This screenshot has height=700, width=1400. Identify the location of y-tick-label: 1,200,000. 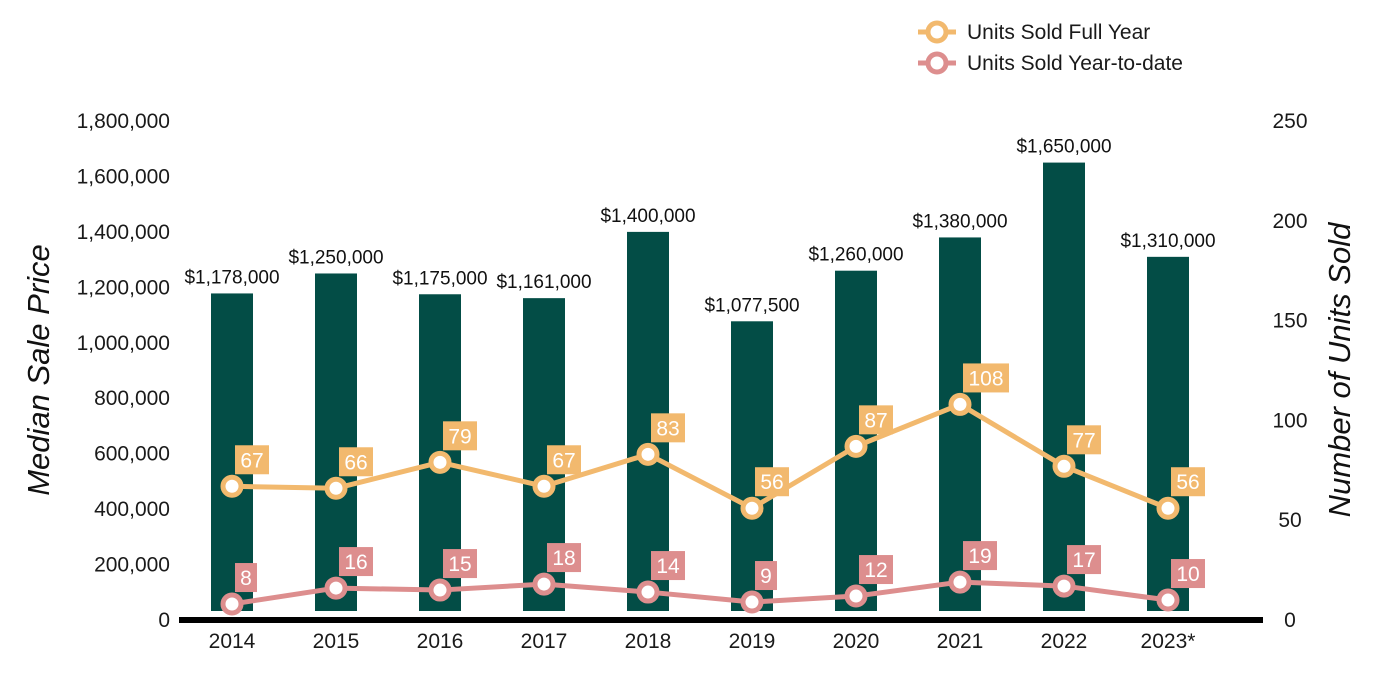
(123, 287).